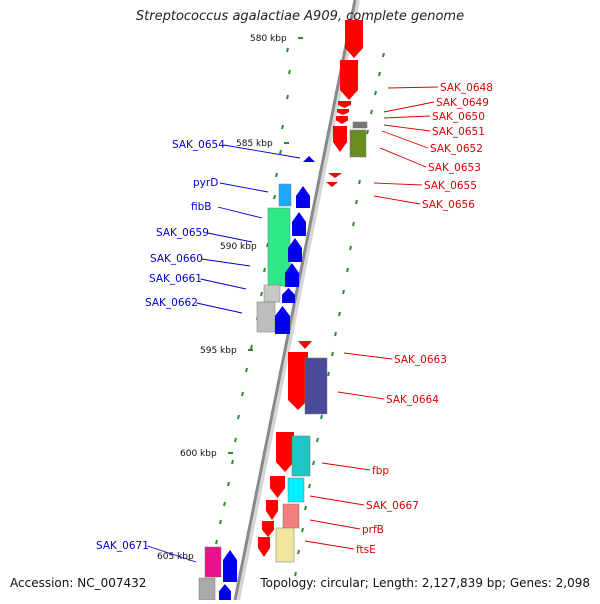  What do you see at coordinates (198, 454) in the screenshot?
I see `scale-label: 600 kbp` at bounding box center [198, 454].